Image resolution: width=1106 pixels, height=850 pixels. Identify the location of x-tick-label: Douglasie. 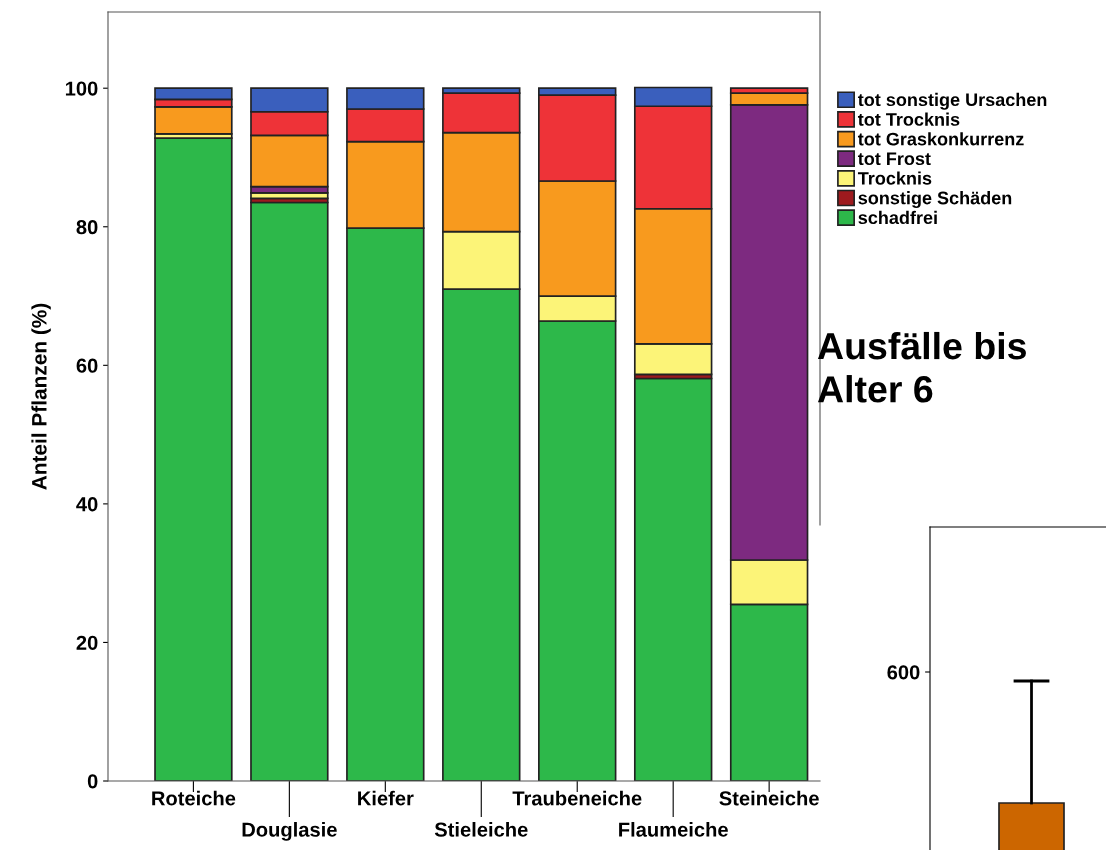
(289, 831).